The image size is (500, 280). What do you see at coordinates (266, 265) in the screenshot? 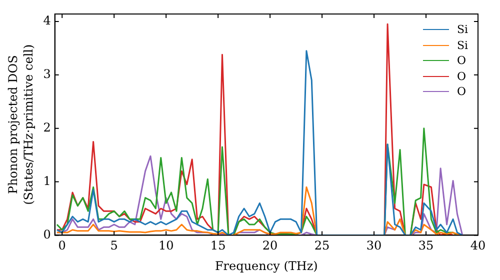
I see `x-axis-title: Frequency (THz)` at bounding box center [266, 265].